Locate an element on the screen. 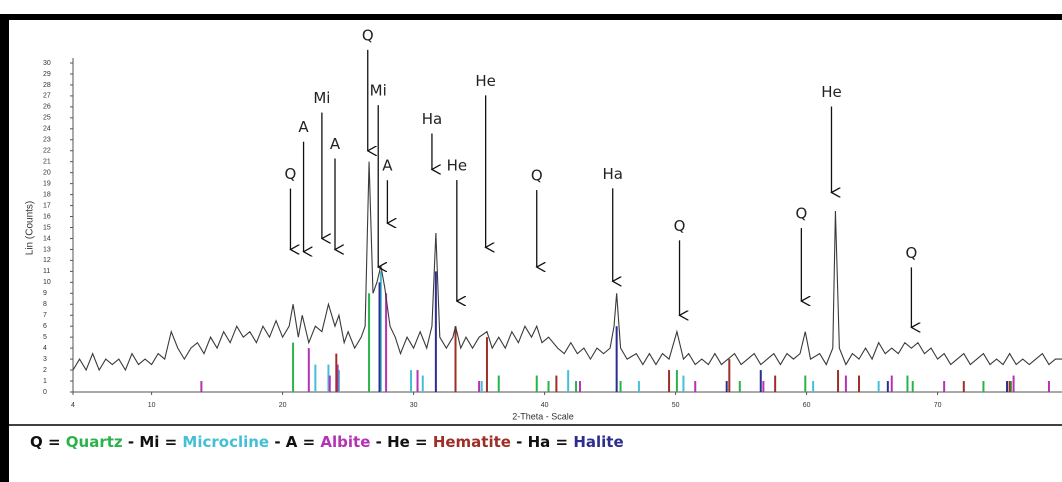 The height and width of the screenshot is (482, 1062). x-tick-label: 30 is located at coordinates (414, 405).